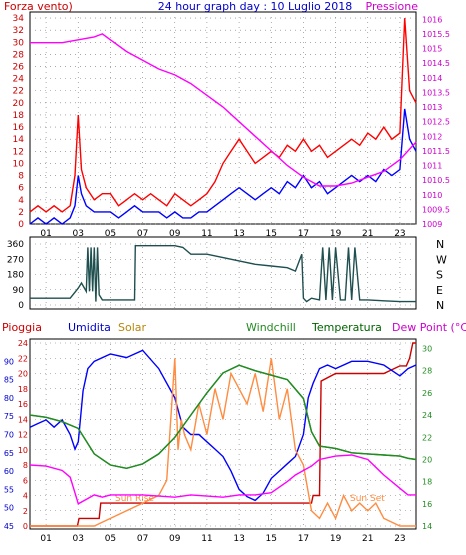 The width and height of the screenshot is (466, 555). I want to click on panel3-humidity-tick: 55, so click(9, 489).